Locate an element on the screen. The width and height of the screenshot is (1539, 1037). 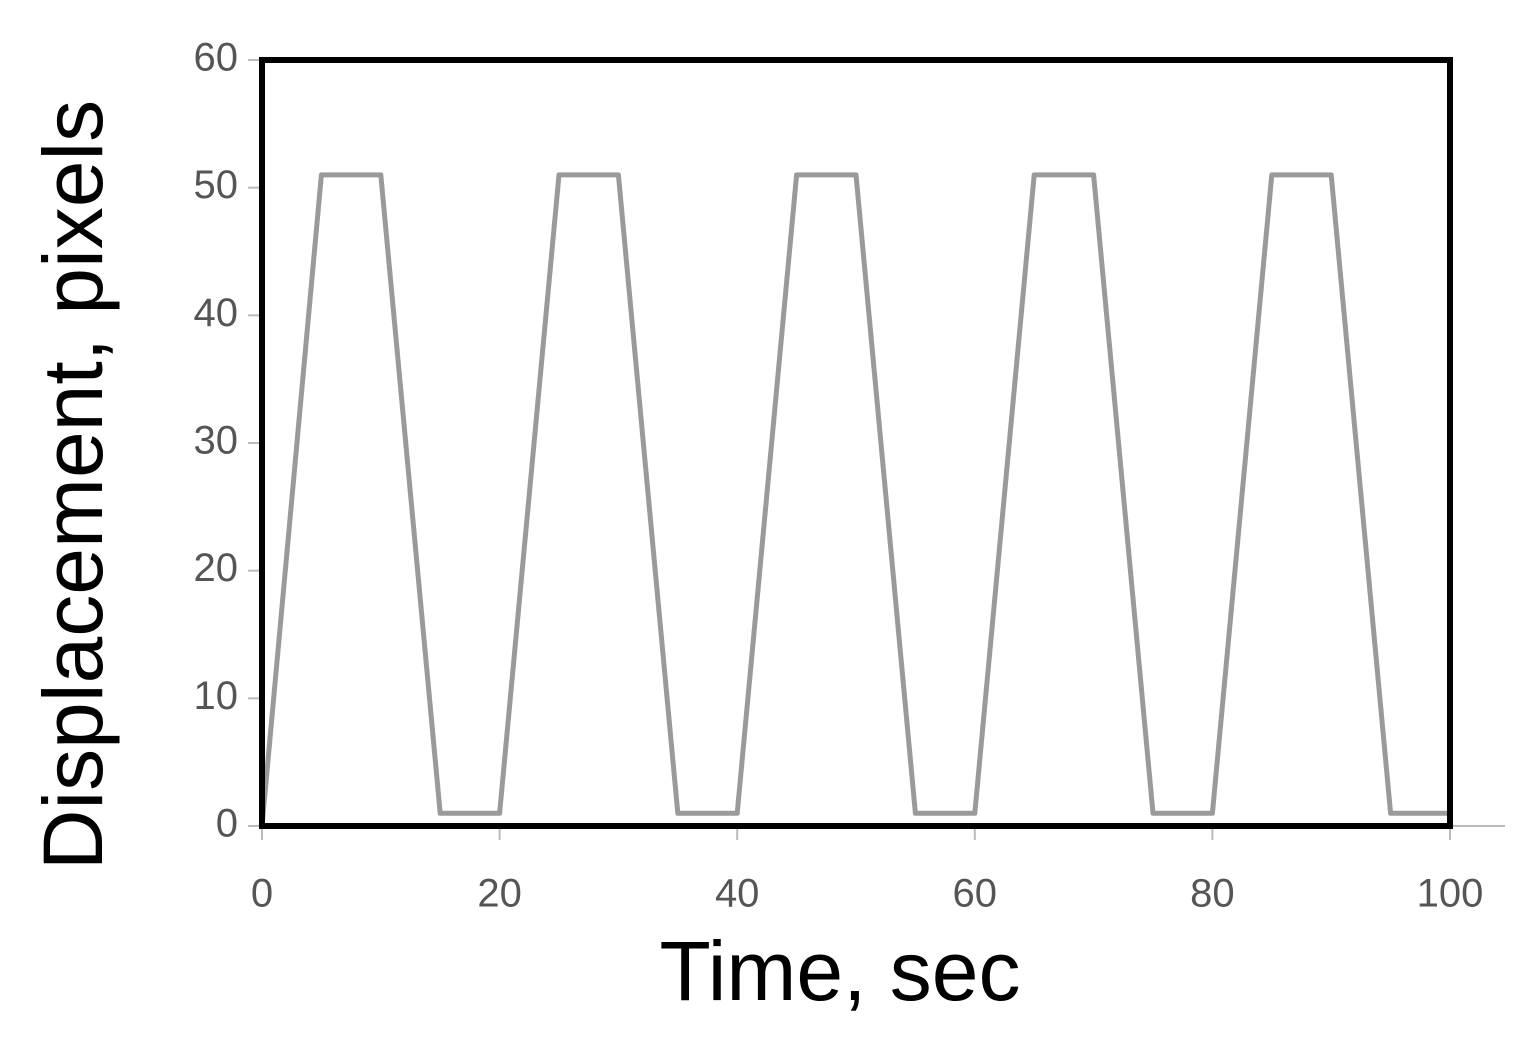
y-tick-label: 30 is located at coordinates (216, 441).